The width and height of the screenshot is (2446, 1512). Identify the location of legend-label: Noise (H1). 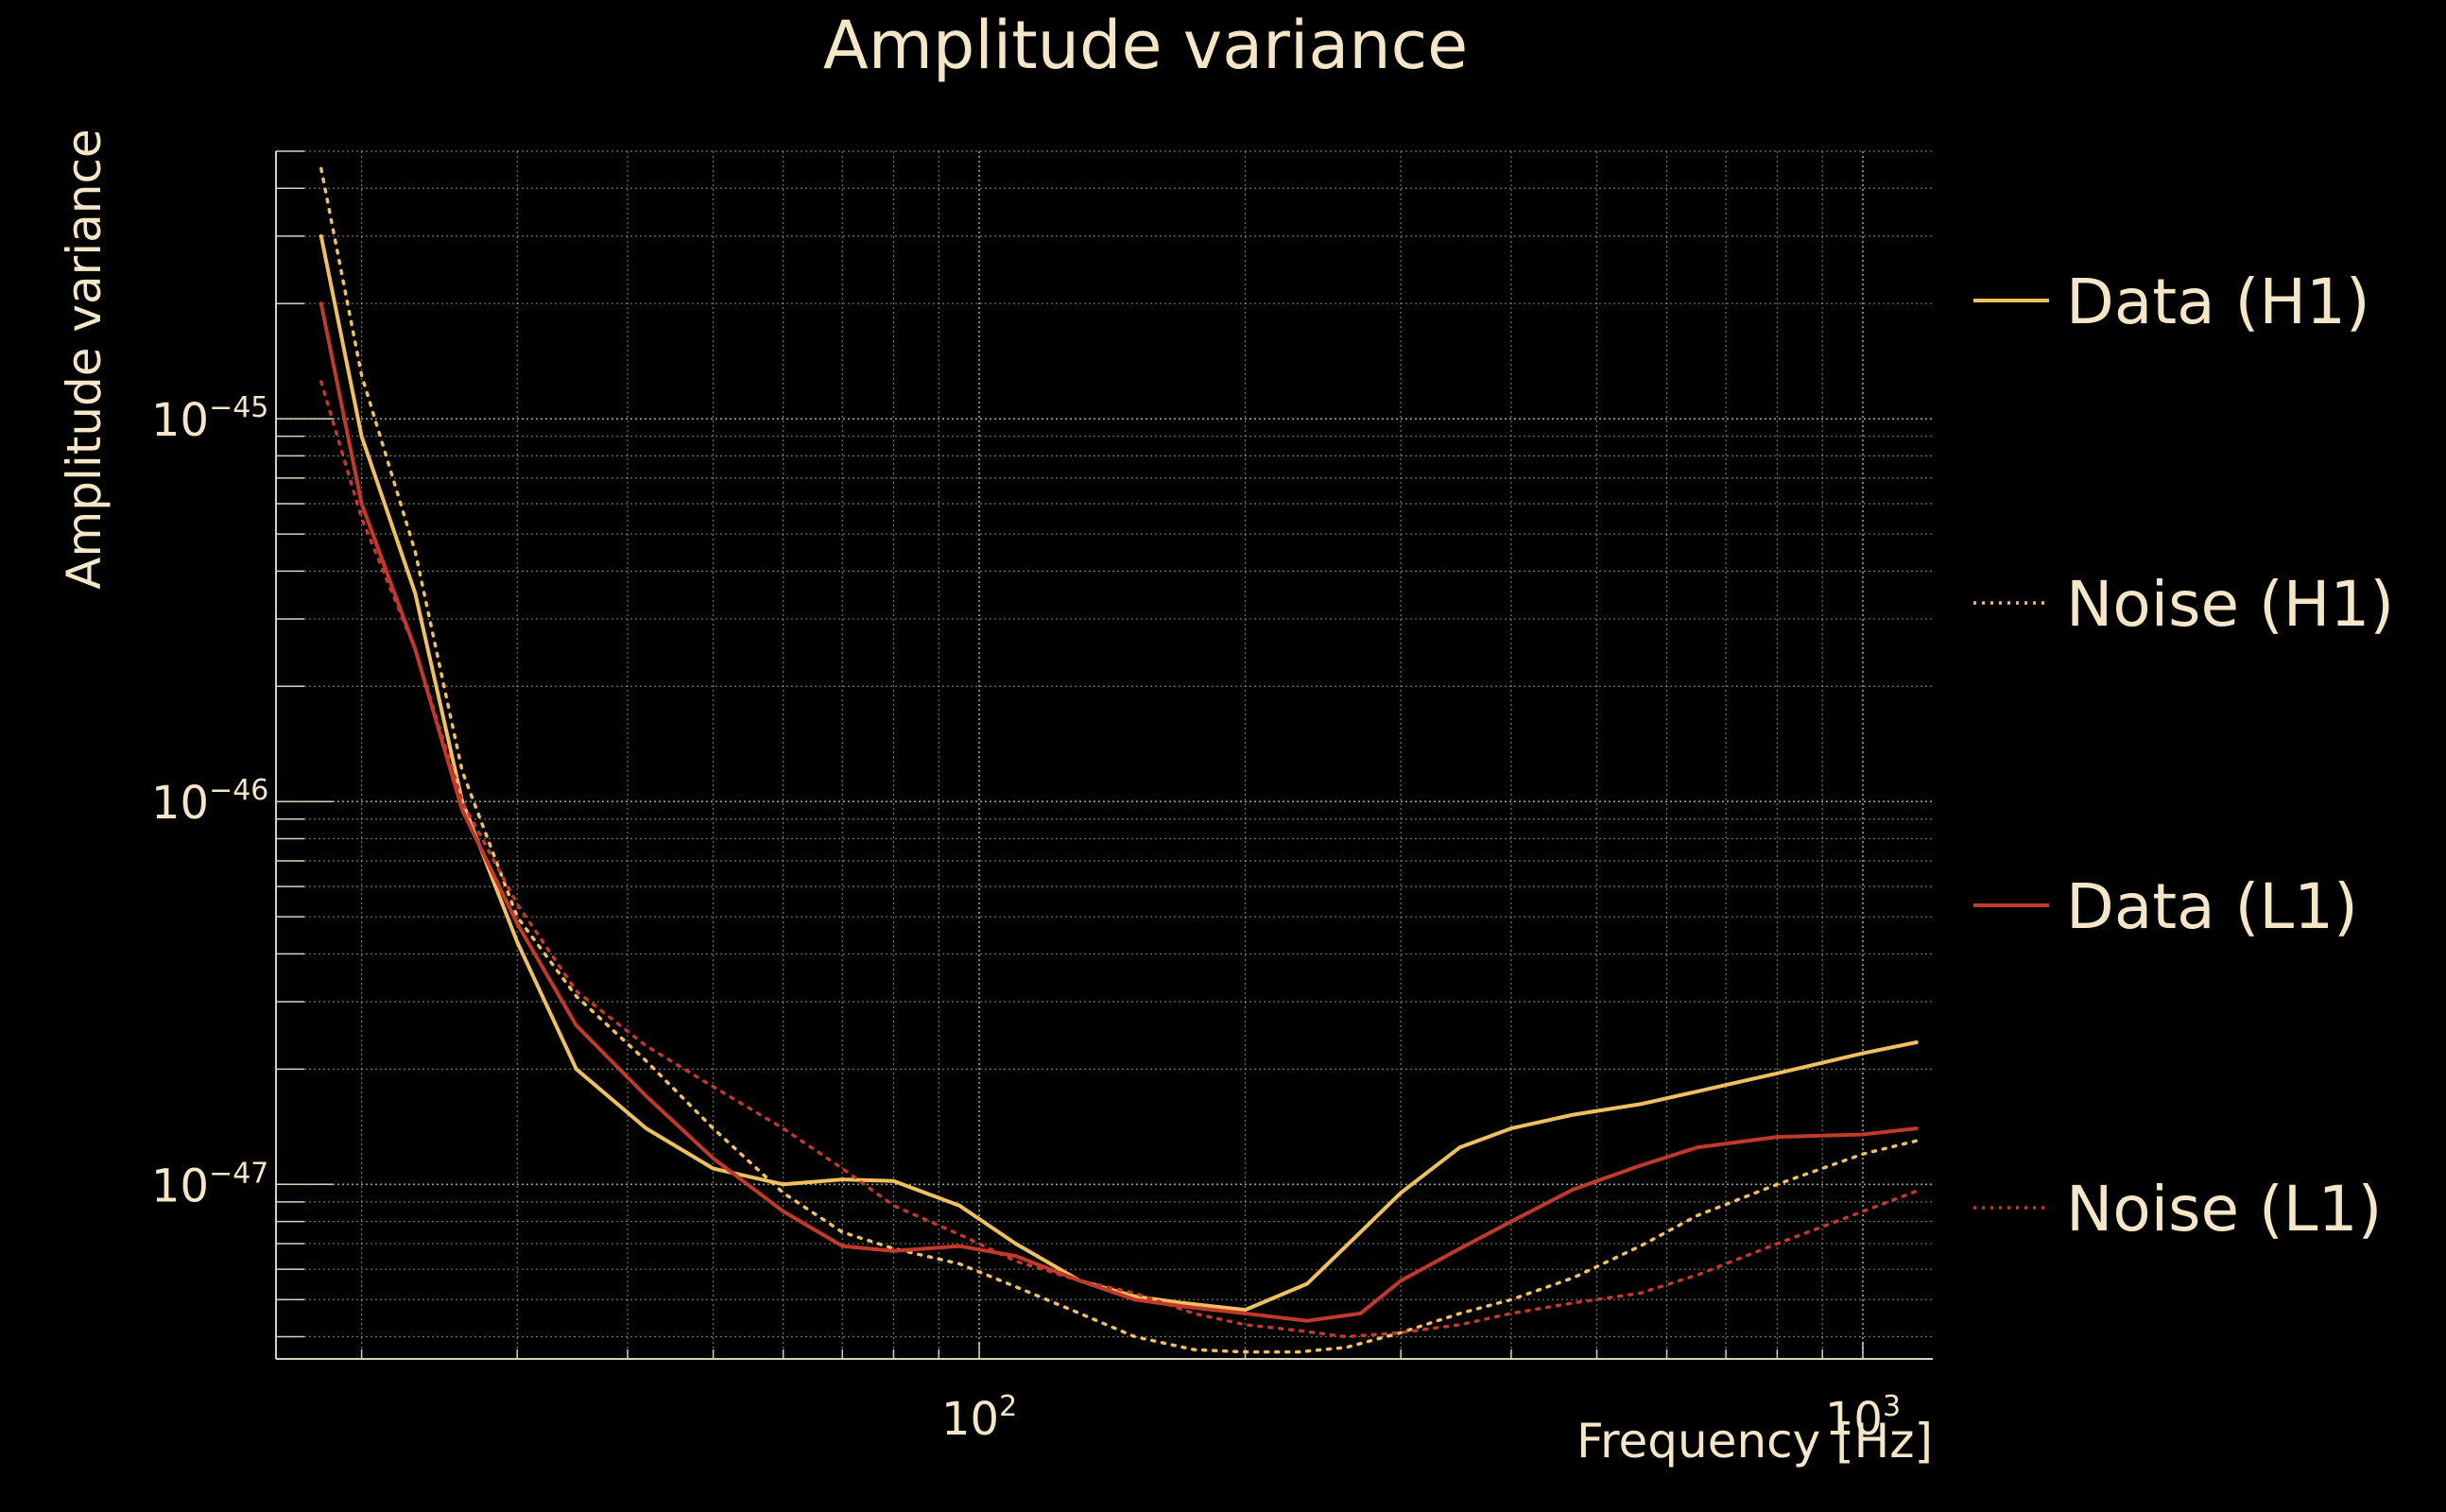
(2230, 604).